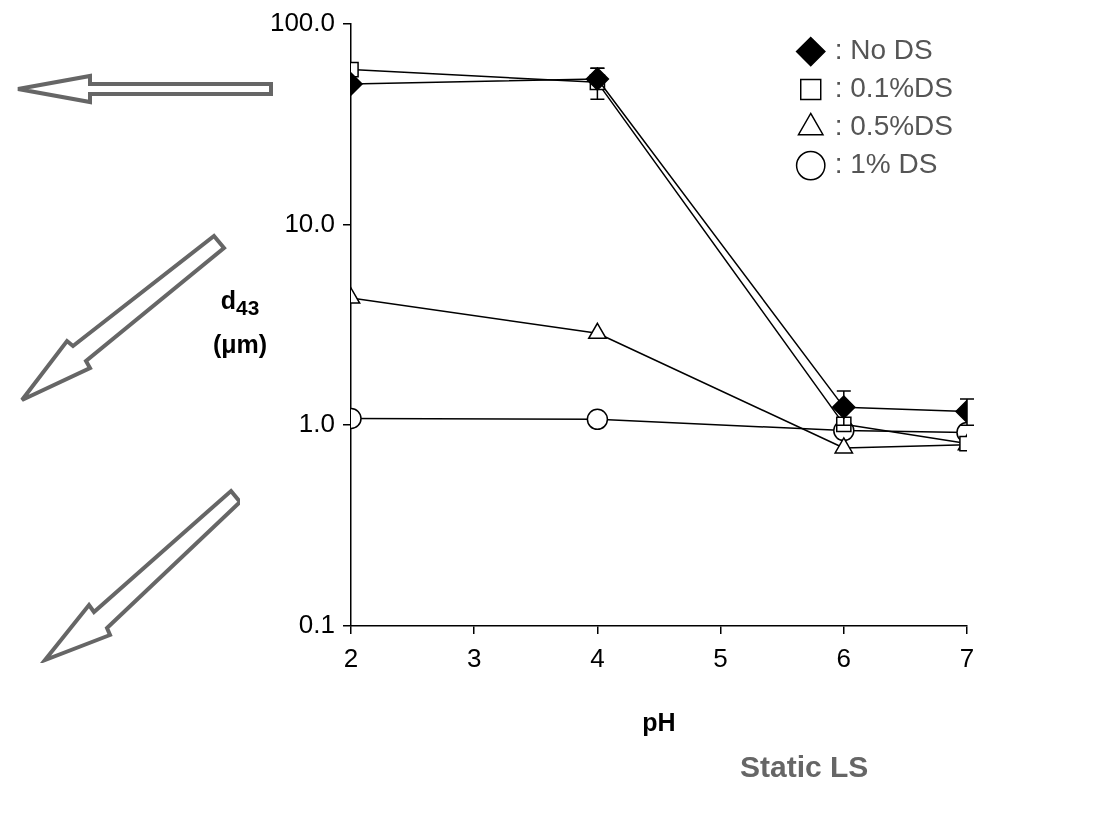 The height and width of the screenshot is (813, 1109). Describe the element at coordinates (804, 767) in the screenshot. I see `text: Static LS` at that location.